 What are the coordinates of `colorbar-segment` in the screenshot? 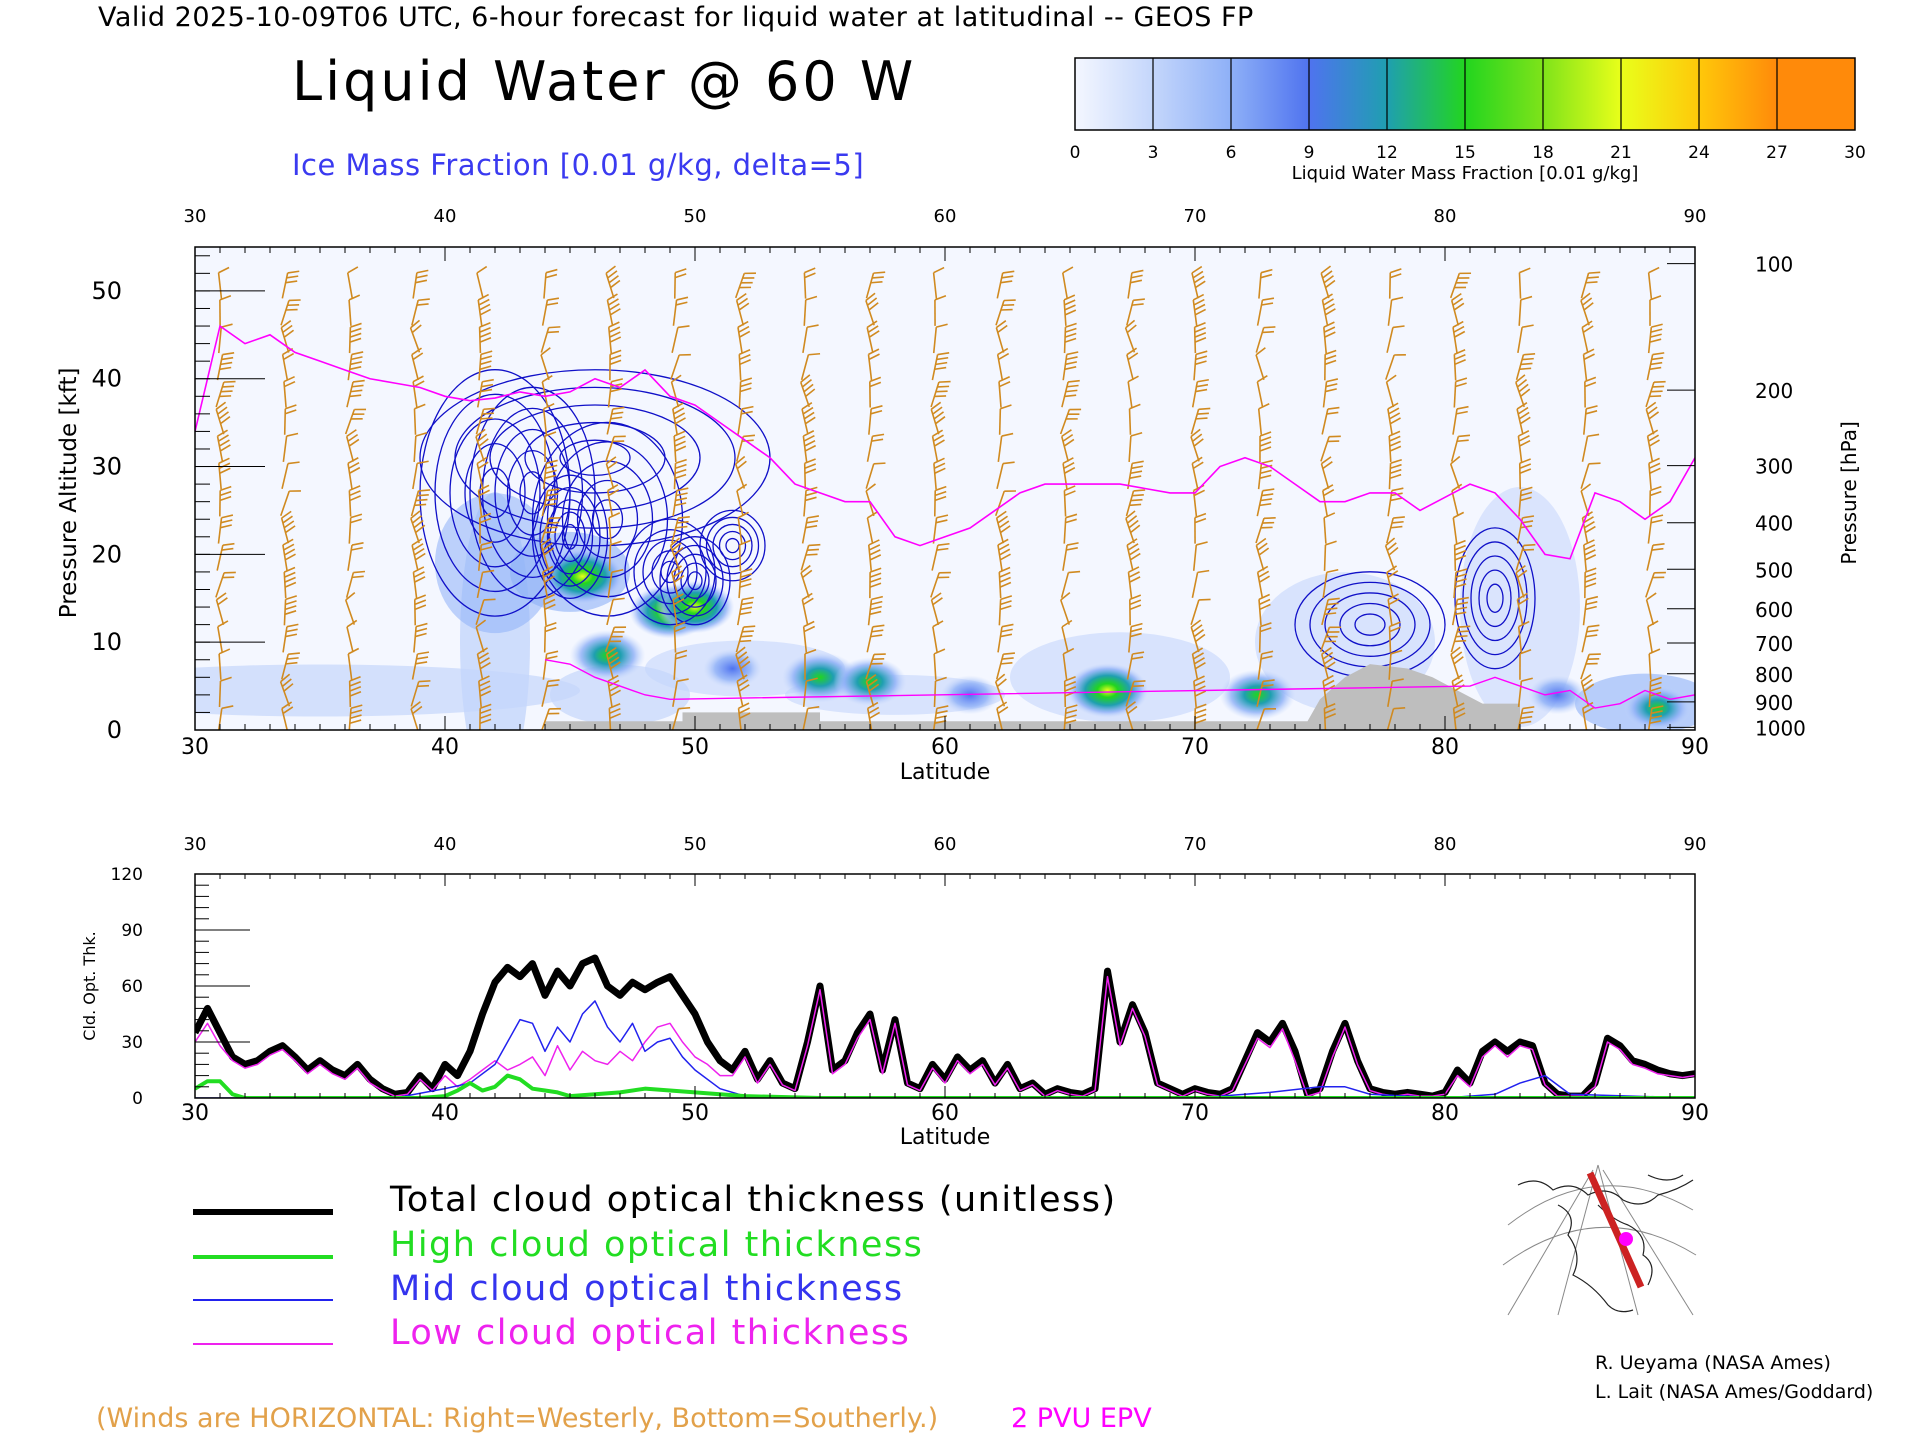 It's located at (1738, 94).